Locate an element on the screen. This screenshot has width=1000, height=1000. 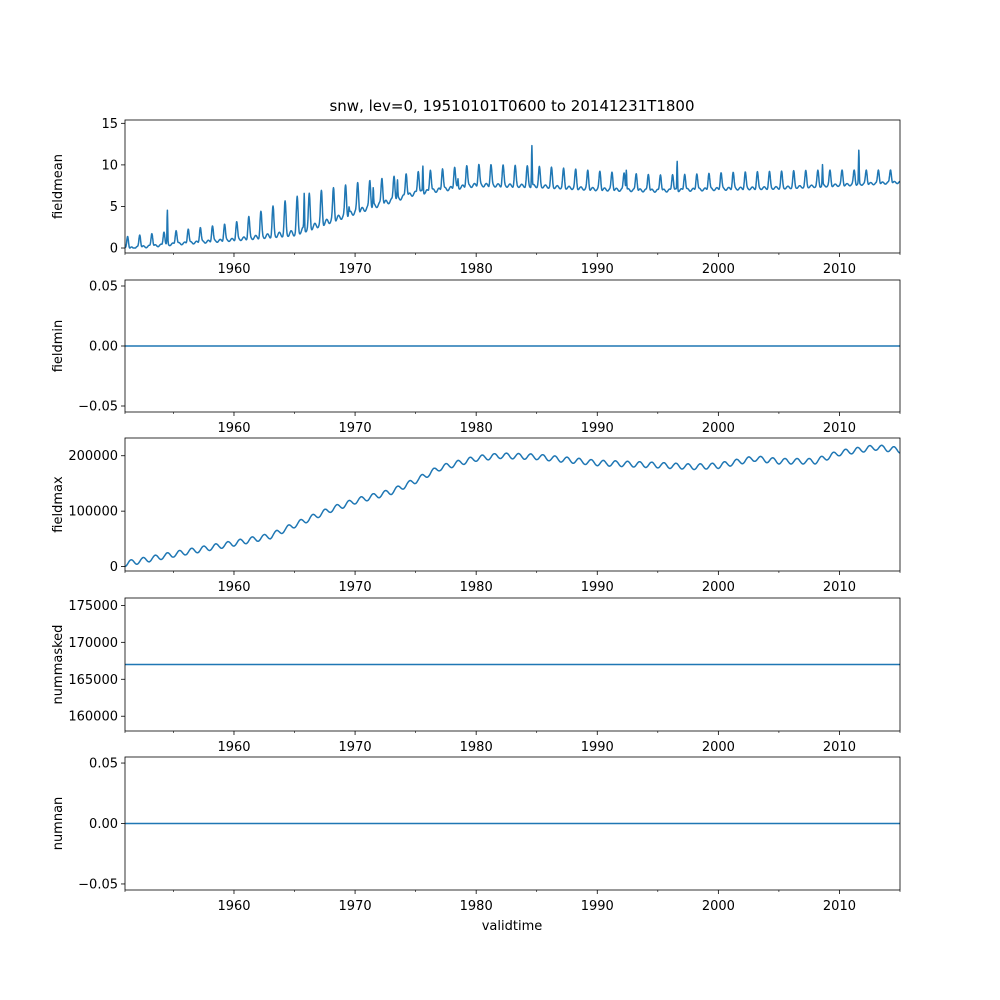
y-tick-label: 15 is located at coordinates (109, 124).